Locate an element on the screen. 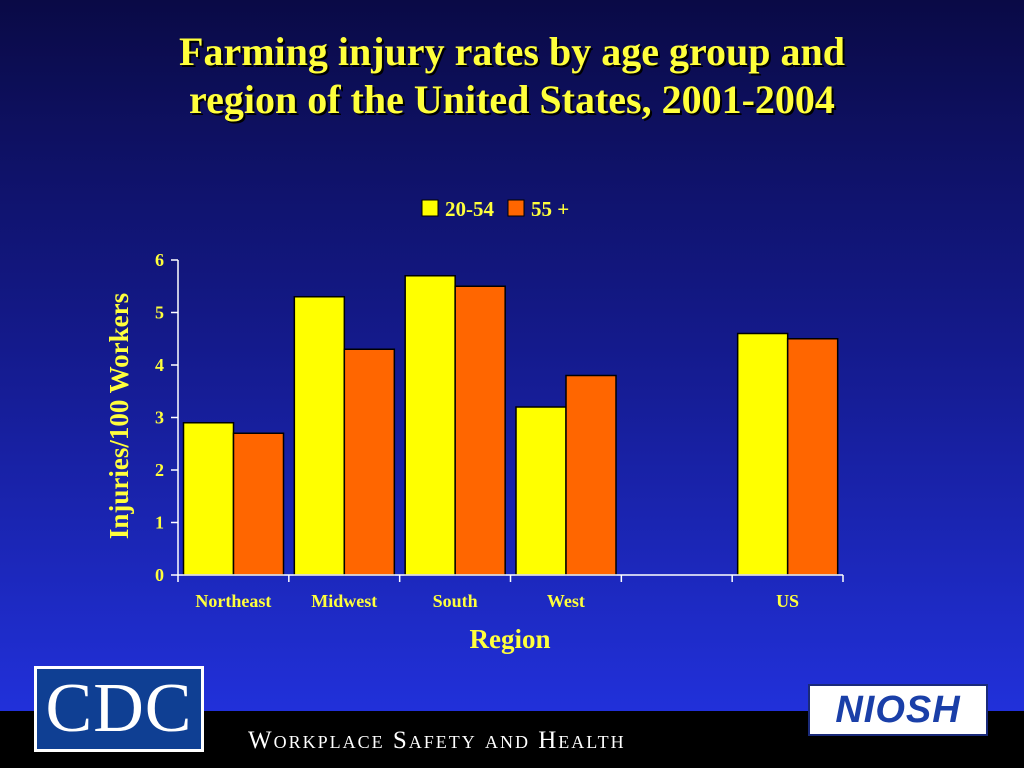  cdc-logo: CDC is located at coordinates (119, 709).